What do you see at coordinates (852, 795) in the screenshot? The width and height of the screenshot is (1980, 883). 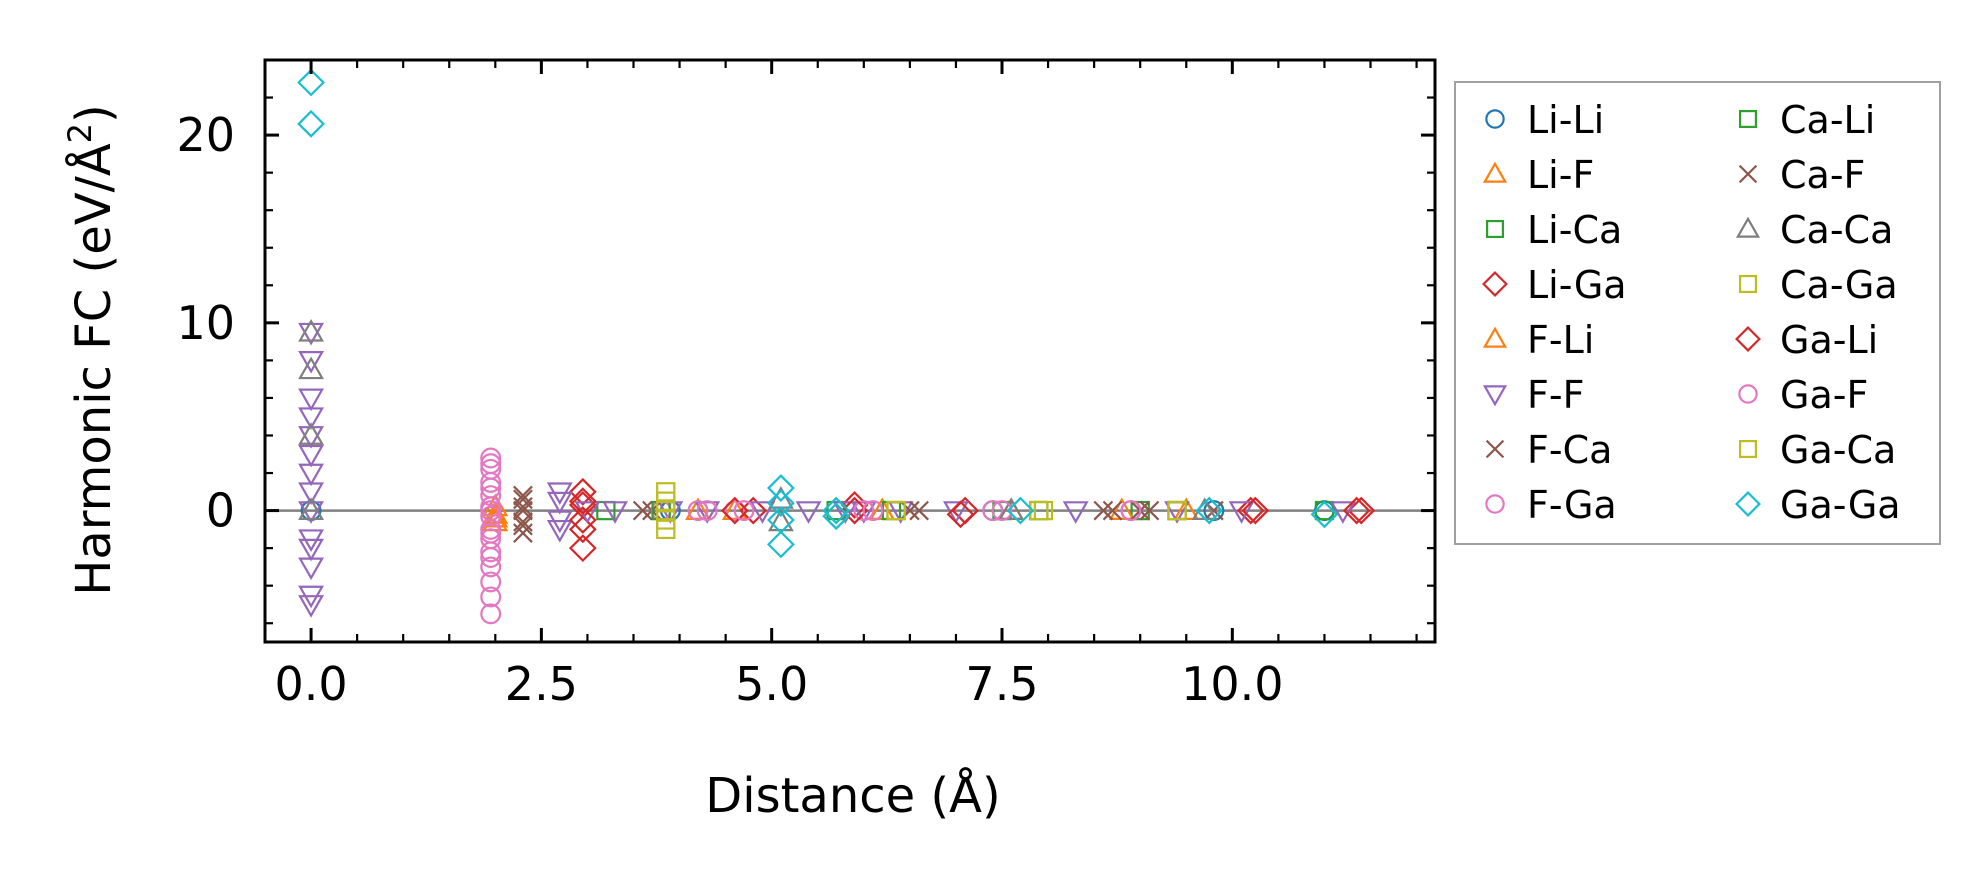 I see `x-axis-label: Distance (Å)` at bounding box center [852, 795].